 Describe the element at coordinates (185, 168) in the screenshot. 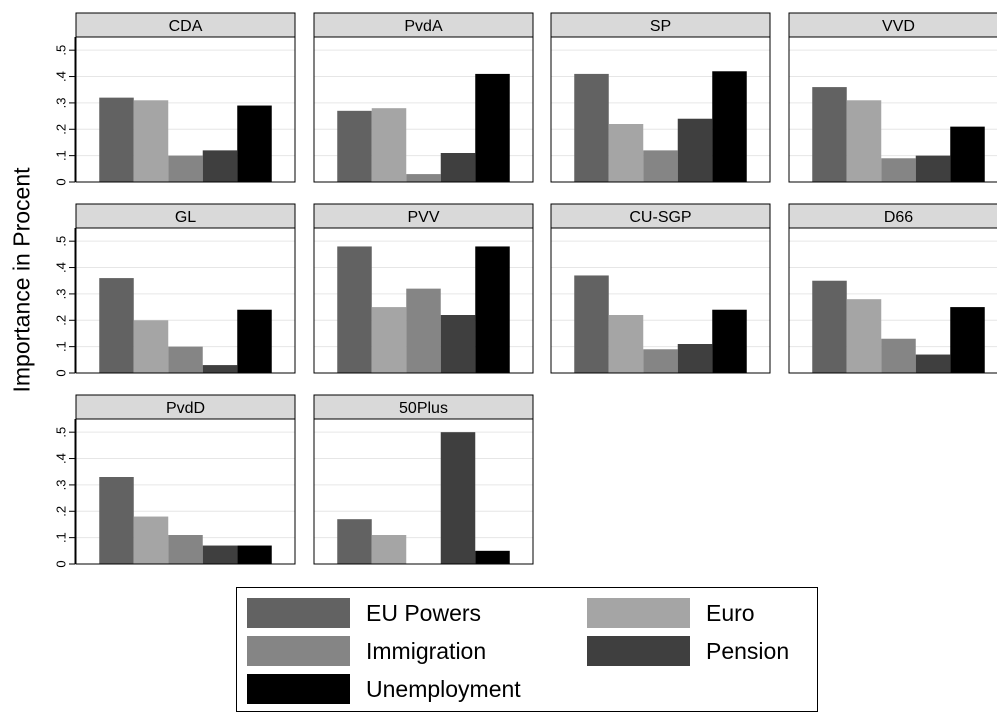

I see `bar-cda-immigration` at that location.